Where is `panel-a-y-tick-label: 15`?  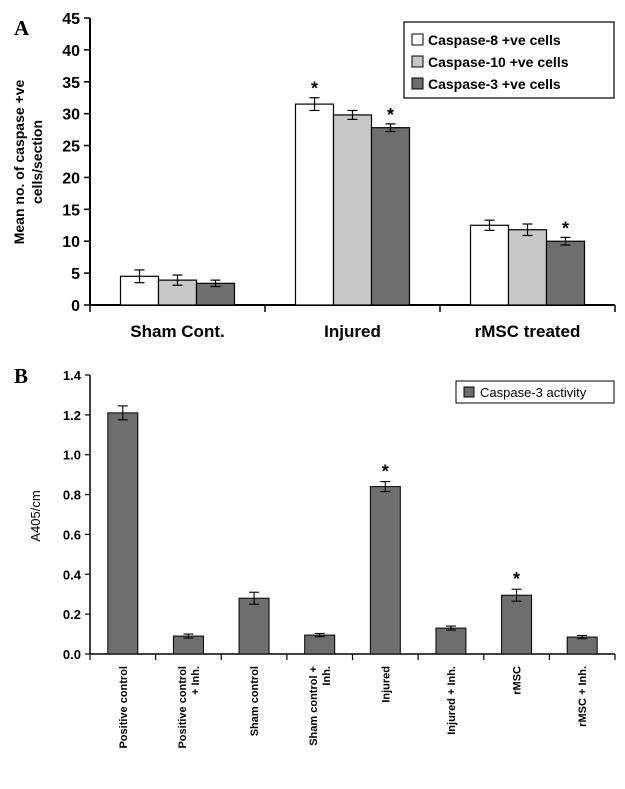
panel-a-y-tick-label: 15 is located at coordinates (71, 210).